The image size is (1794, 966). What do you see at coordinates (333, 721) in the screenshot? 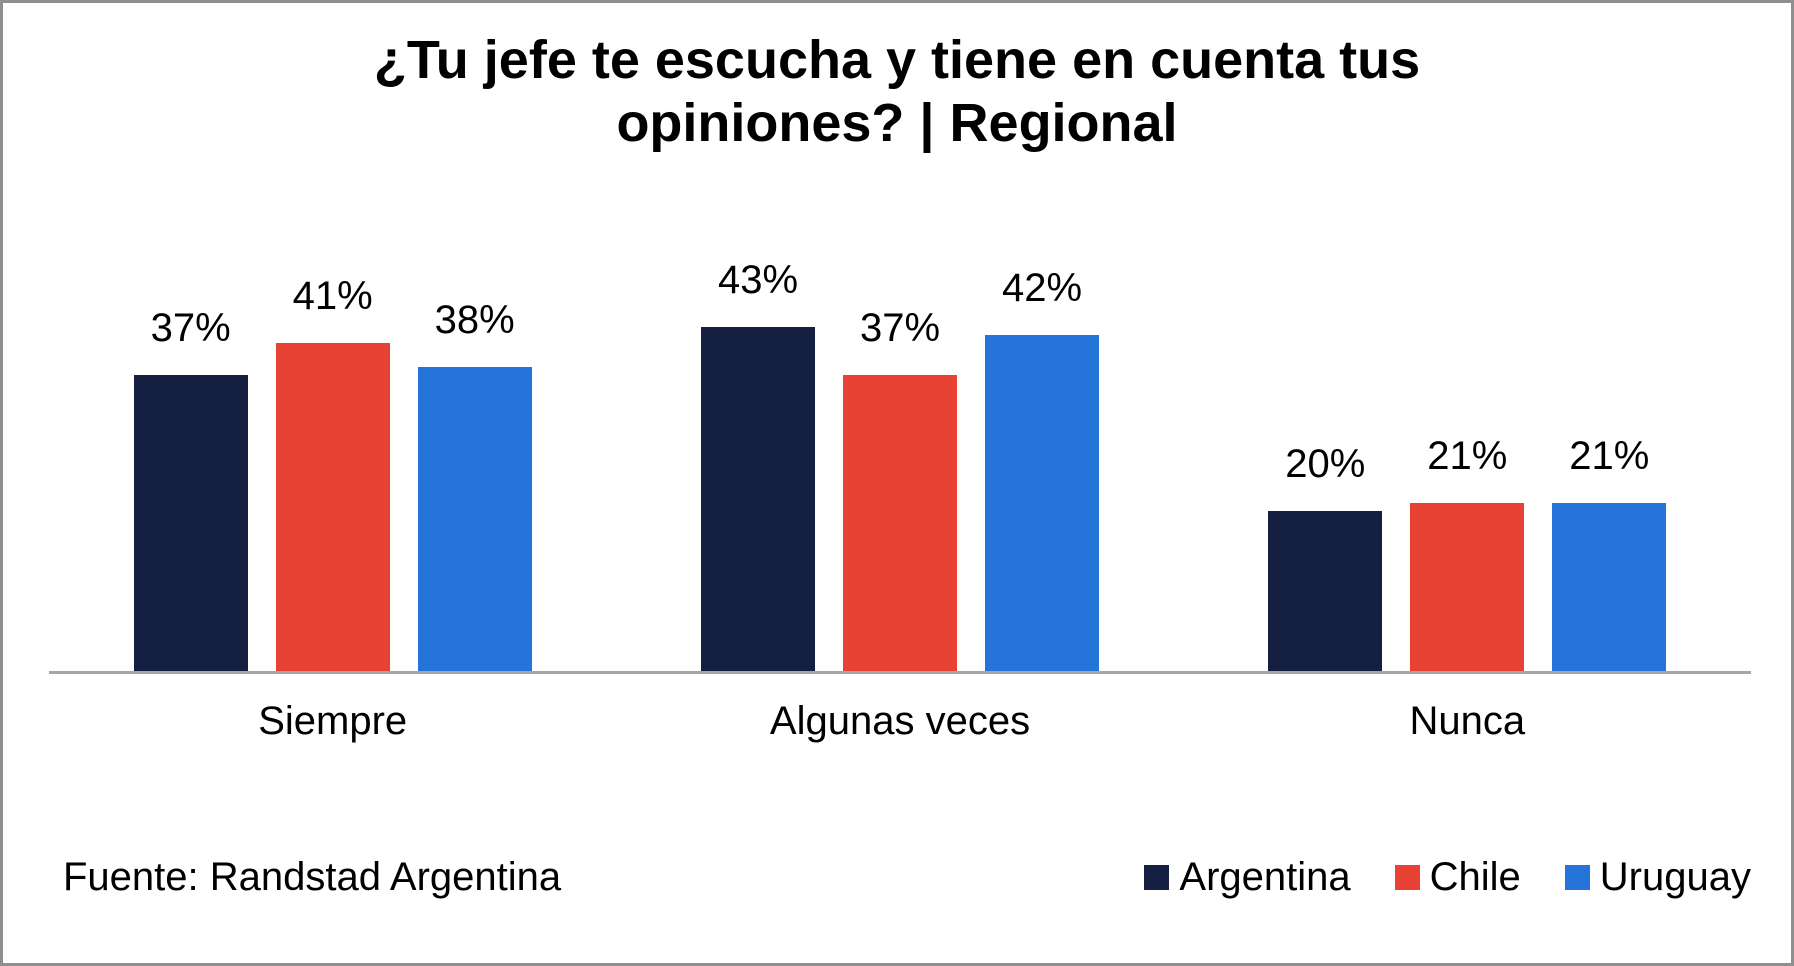
I see `x-axis-label-siempre: Siempre` at bounding box center [333, 721].